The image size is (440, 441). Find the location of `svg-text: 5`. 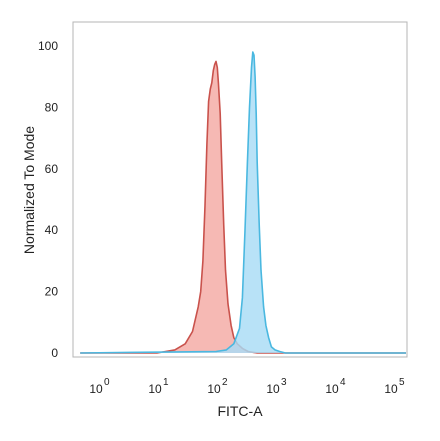

svg-text: 5 is located at coordinates (402, 382).